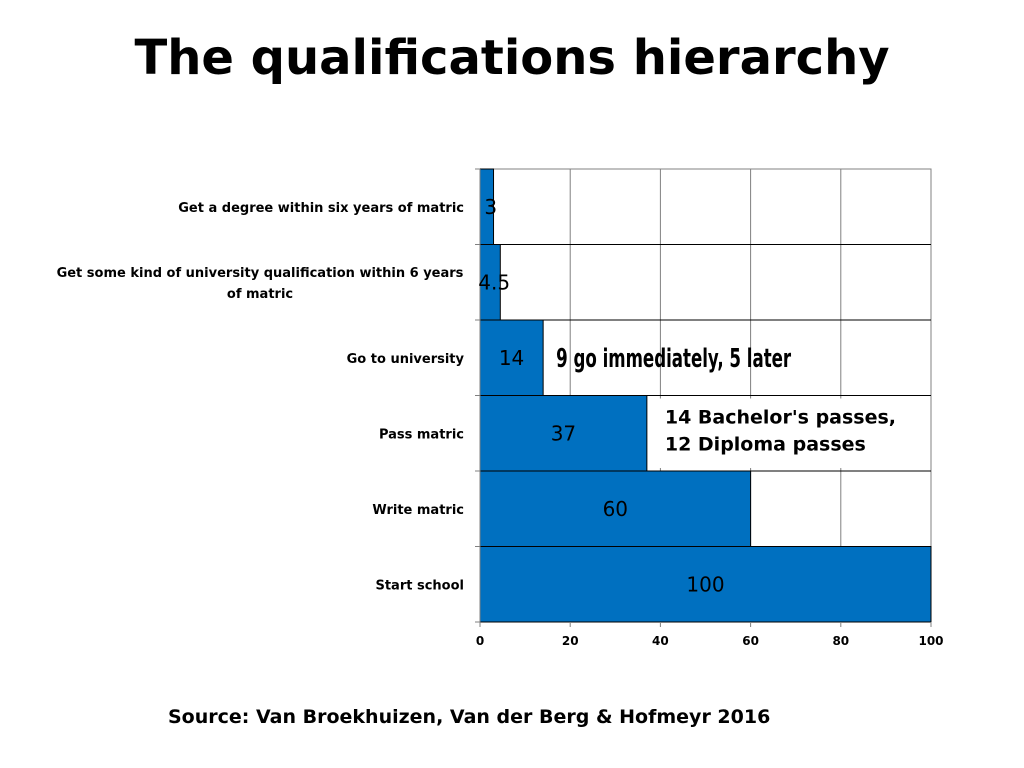 This screenshot has width=1024, height=768. Describe the element at coordinates (750, 641) in the screenshot. I see `x-tick-label: 60` at that location.